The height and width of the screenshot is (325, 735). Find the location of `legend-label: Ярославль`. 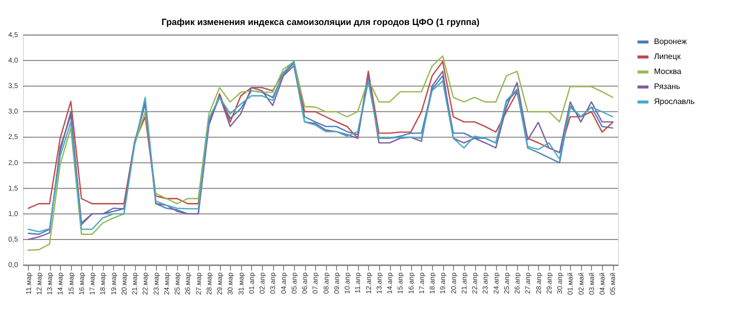

legend-label: Ярославль is located at coordinates (674, 101).